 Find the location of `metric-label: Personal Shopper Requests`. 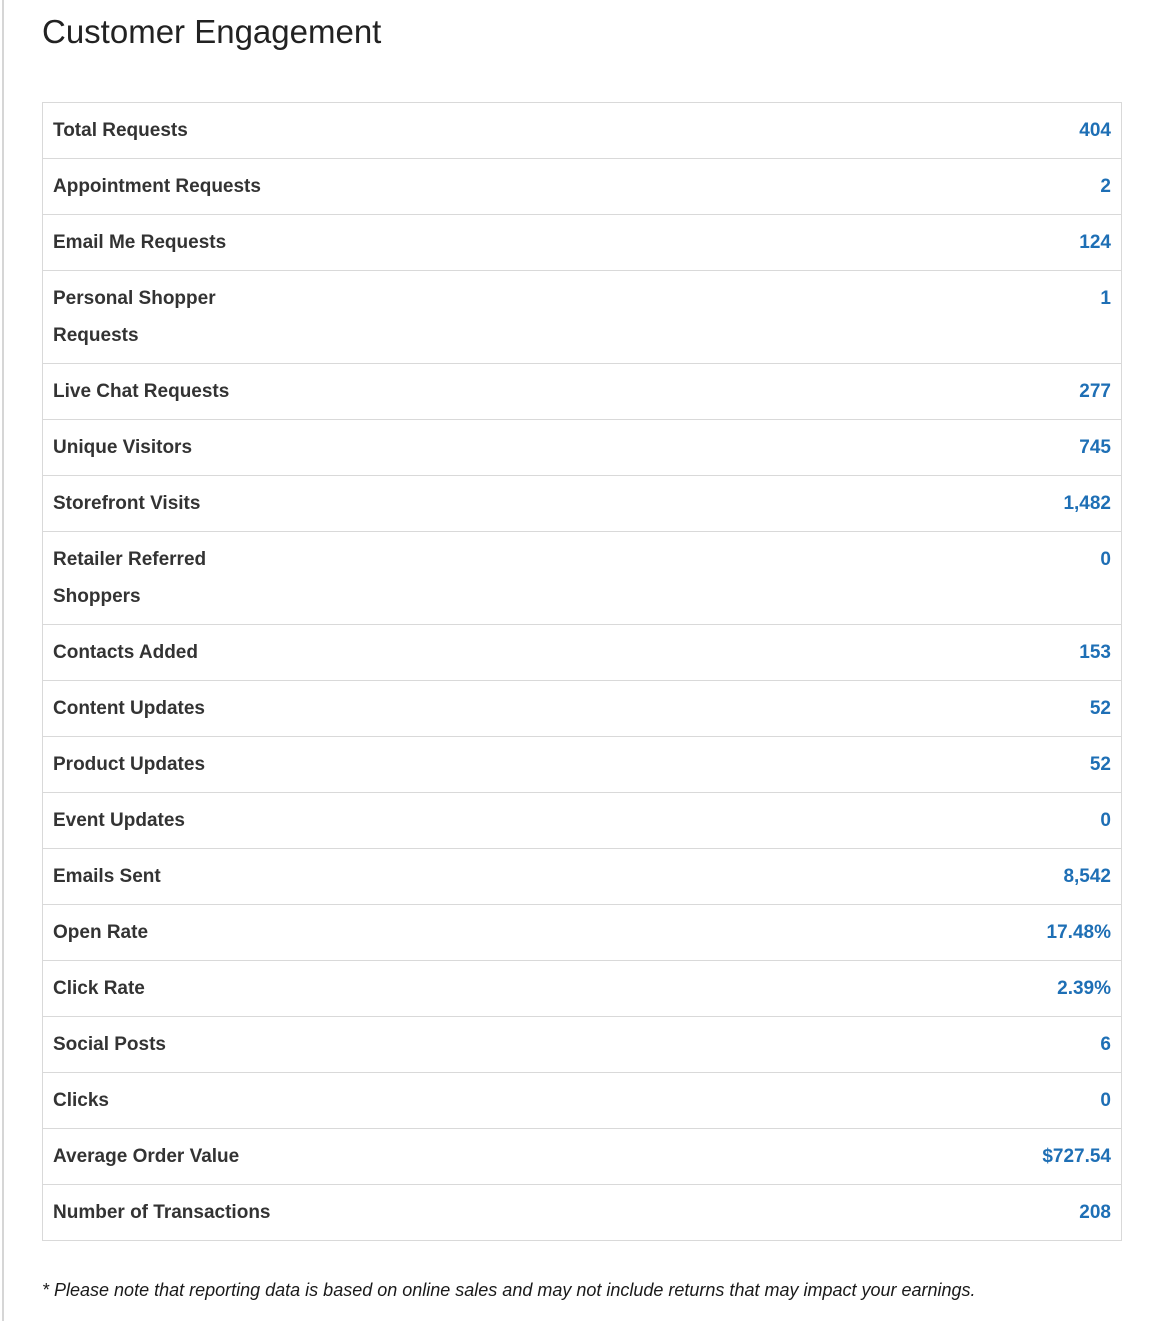

metric-label: Personal Shopper Requests is located at coordinates (134, 317).